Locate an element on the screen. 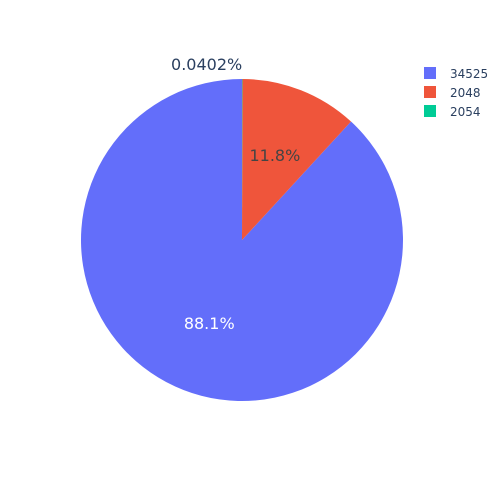 The image size is (500, 504). legend-label-2054: 2054 is located at coordinates (465, 112).